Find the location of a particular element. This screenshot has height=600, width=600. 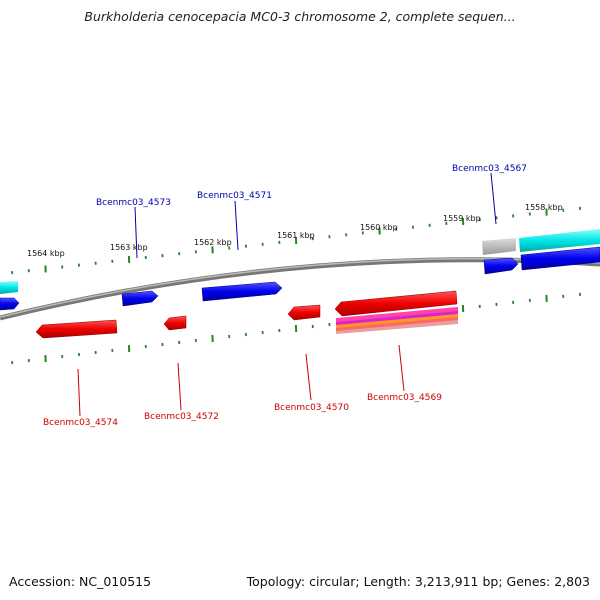

gene-label: Bcenmc03_4570 is located at coordinates (311, 408).